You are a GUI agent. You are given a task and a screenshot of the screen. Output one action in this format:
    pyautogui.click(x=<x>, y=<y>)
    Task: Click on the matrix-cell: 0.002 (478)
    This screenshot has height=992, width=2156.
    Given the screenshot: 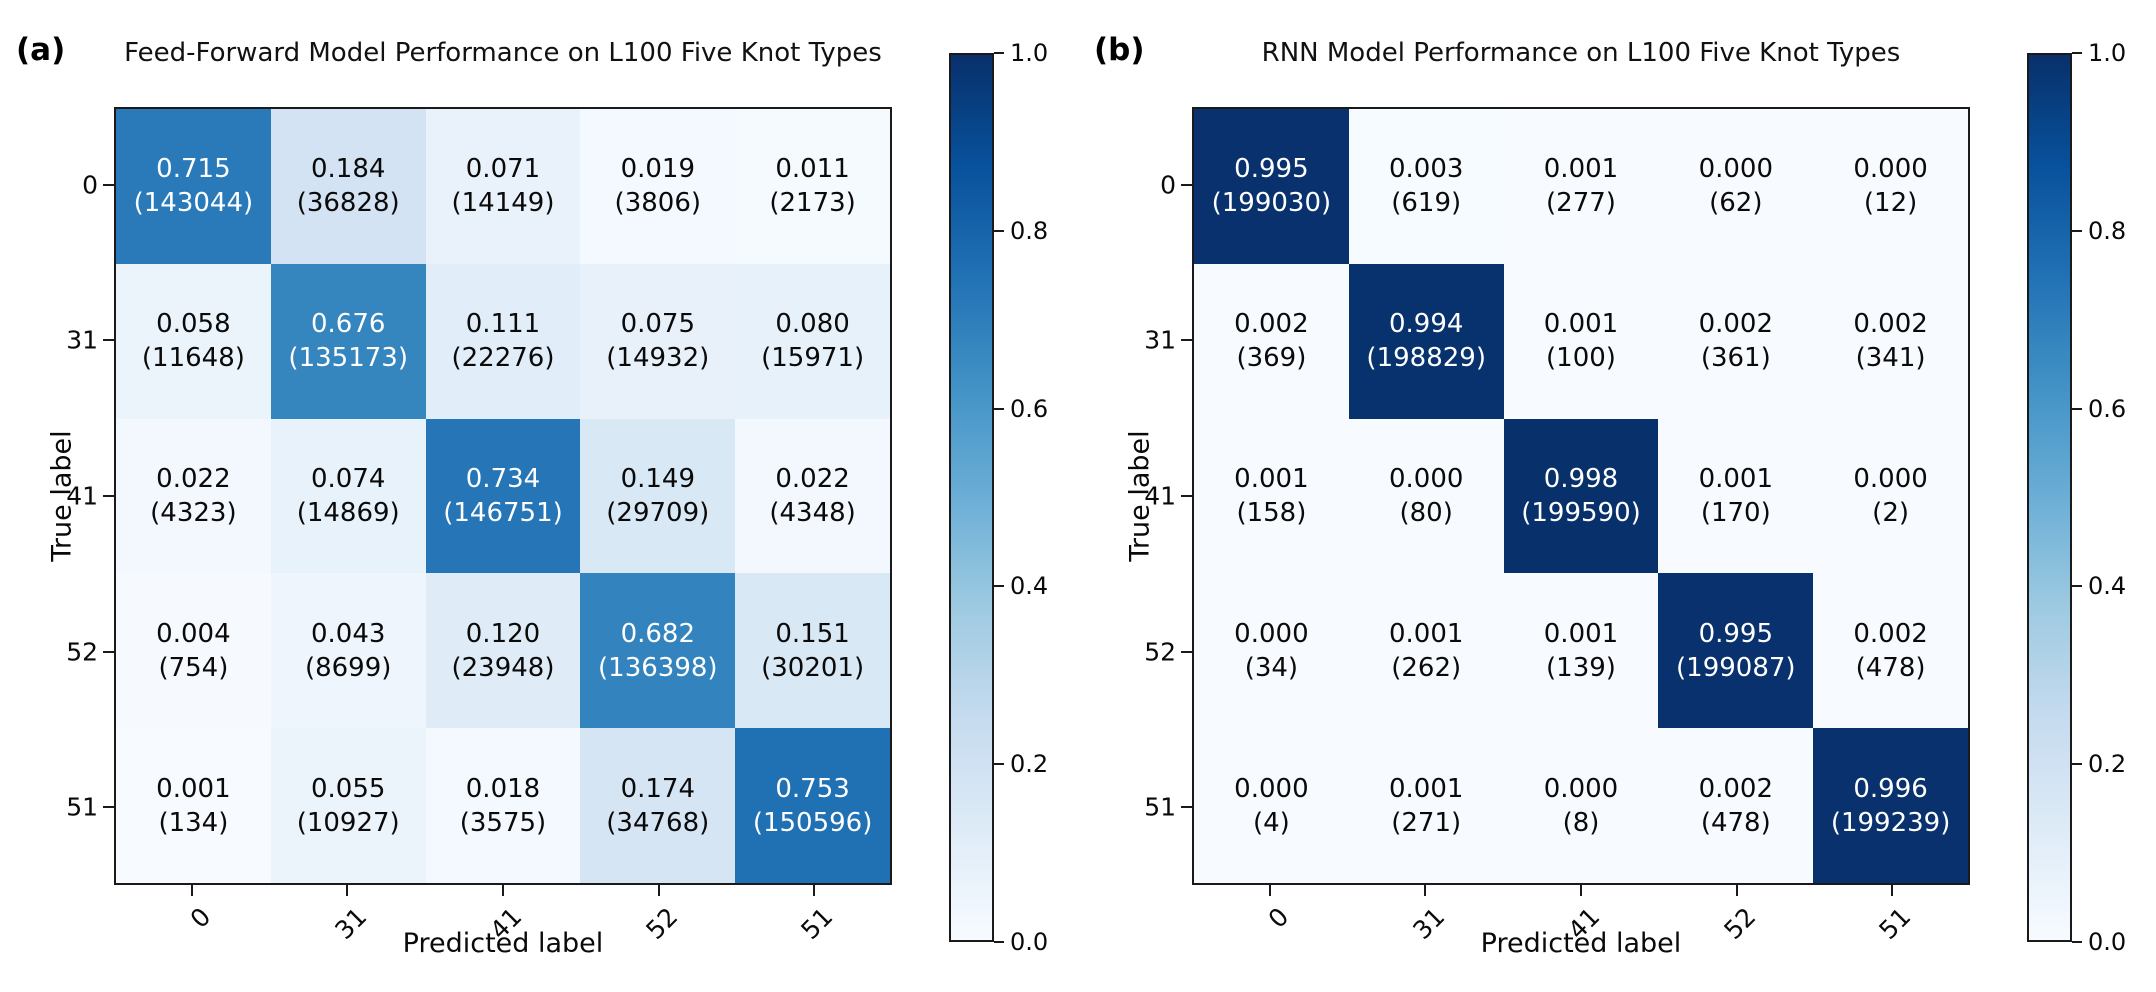 What is the action you would take?
    pyautogui.click(x=1736, y=805)
    